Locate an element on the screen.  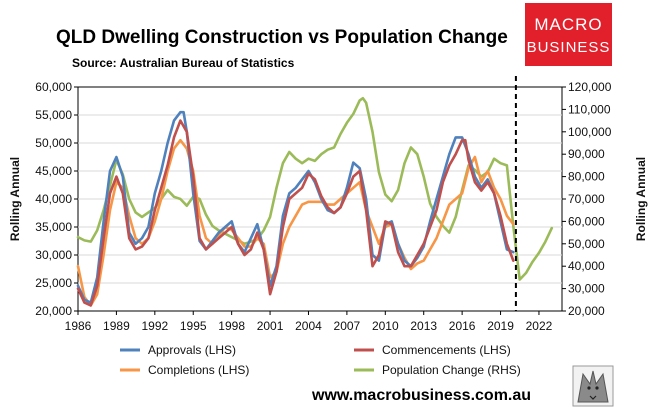
y-left-tick-label: 20,000 is located at coordinates (53, 311).